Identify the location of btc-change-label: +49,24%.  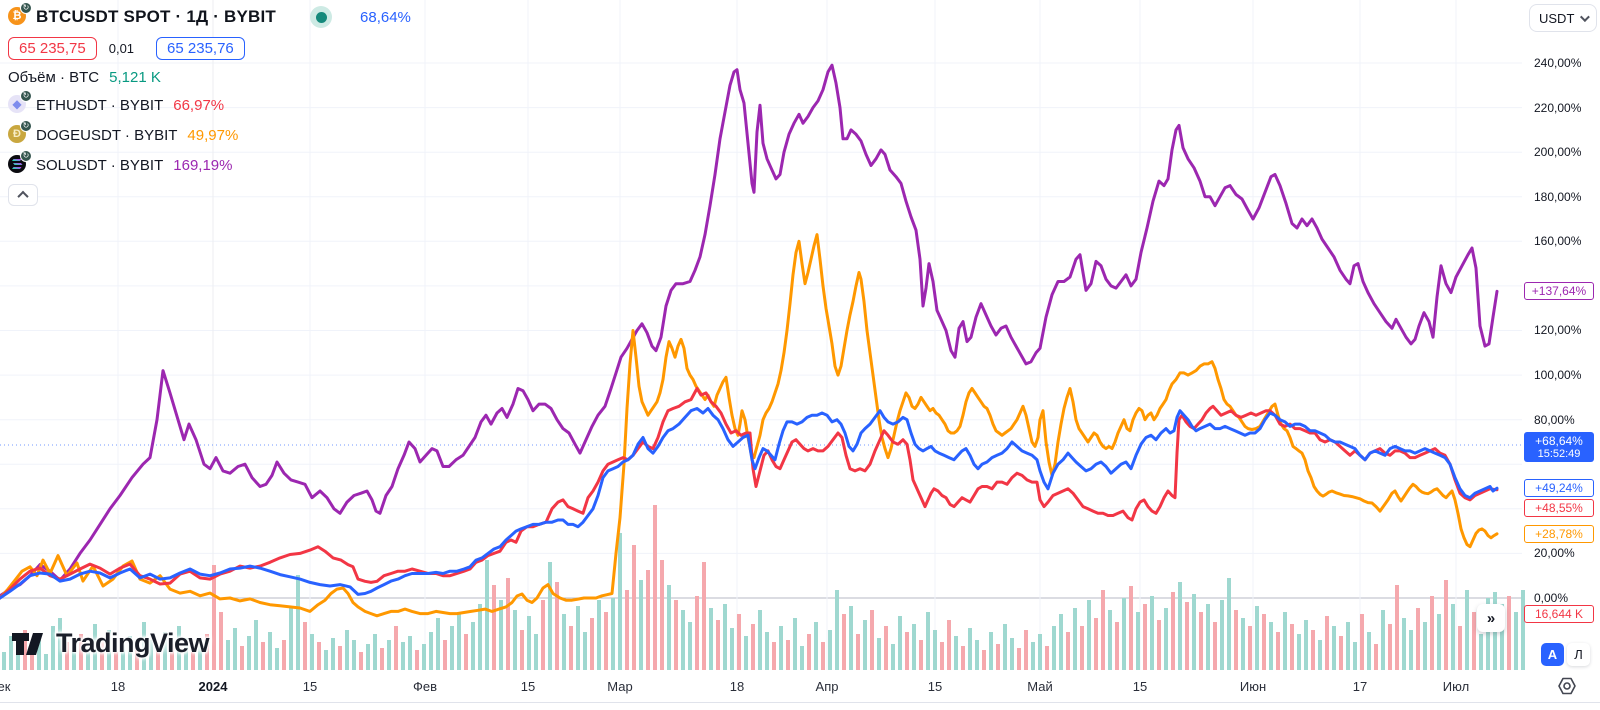
(1559, 488).